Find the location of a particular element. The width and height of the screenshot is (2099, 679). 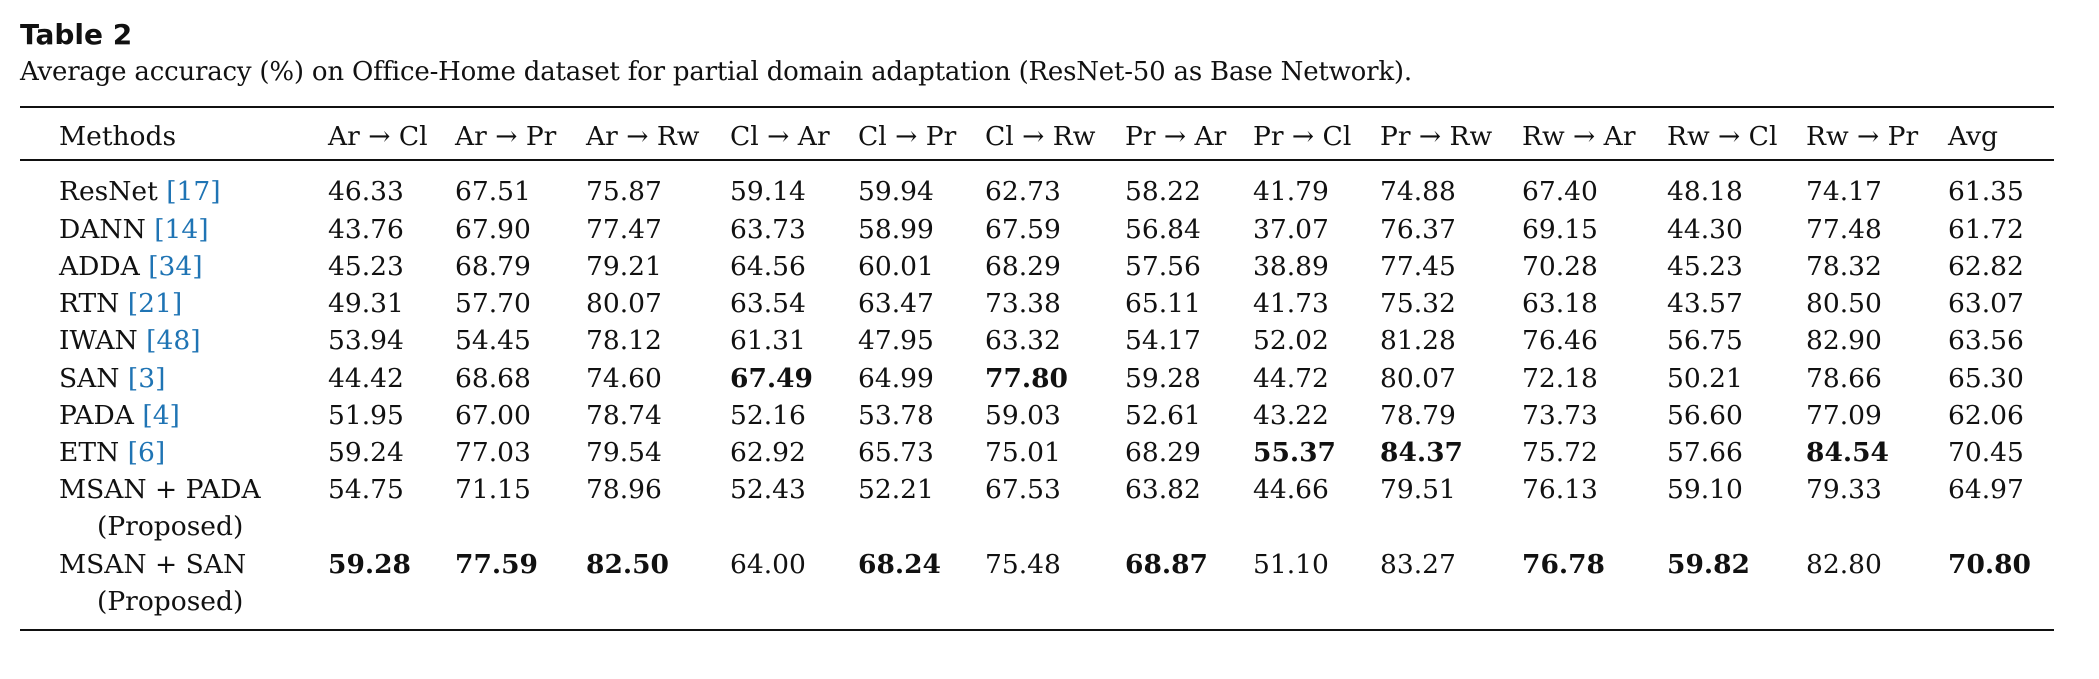

table-cell: 64.56 is located at coordinates (768, 266).